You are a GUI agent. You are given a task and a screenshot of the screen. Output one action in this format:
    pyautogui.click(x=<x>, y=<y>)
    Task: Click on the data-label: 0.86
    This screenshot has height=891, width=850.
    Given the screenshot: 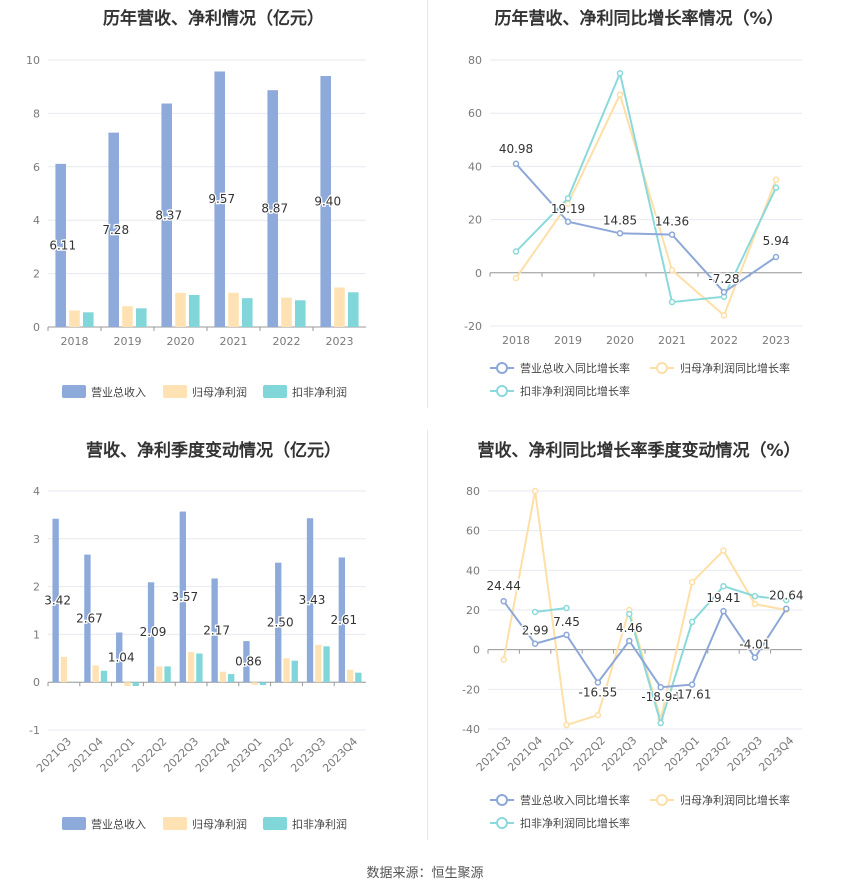 What is the action you would take?
    pyautogui.click(x=248, y=662)
    